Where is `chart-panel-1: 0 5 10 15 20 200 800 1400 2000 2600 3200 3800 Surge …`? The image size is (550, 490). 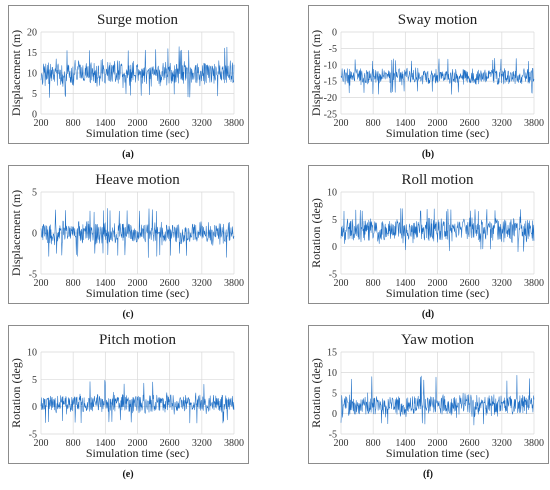
chart-panel-1: 0 5 10 15 20 200 800 1400 2000 2600 3200 3800 Surge … is located at coordinates (128, 74).